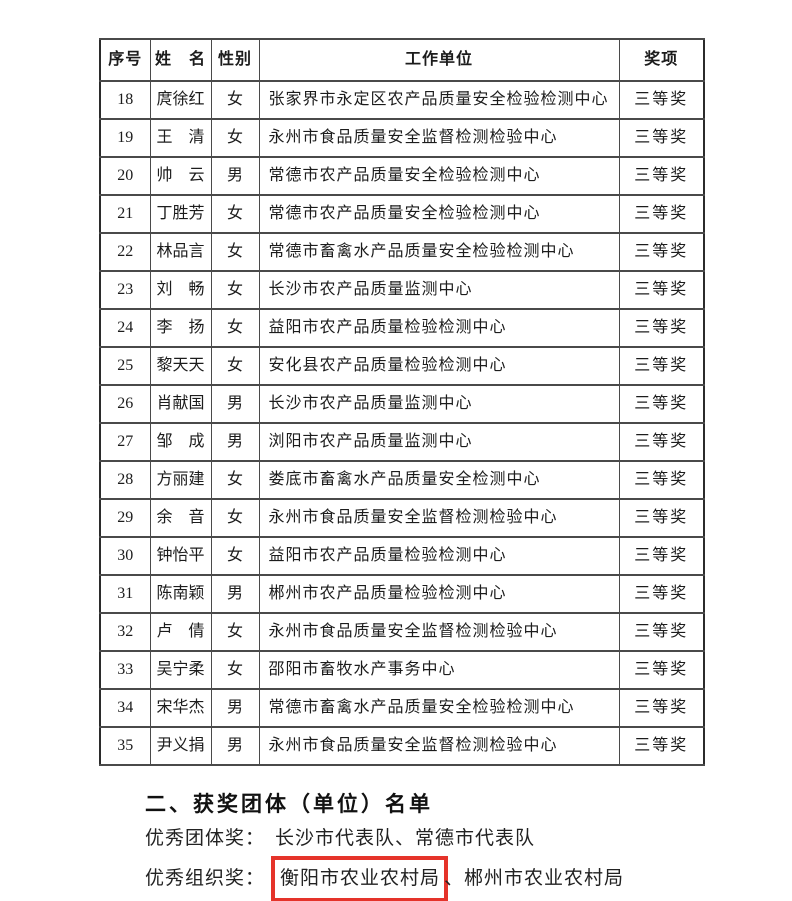  What do you see at coordinates (439, 442) in the screenshot?
I see `cell-unit: 浏阳市农产品质量监测中心` at bounding box center [439, 442].